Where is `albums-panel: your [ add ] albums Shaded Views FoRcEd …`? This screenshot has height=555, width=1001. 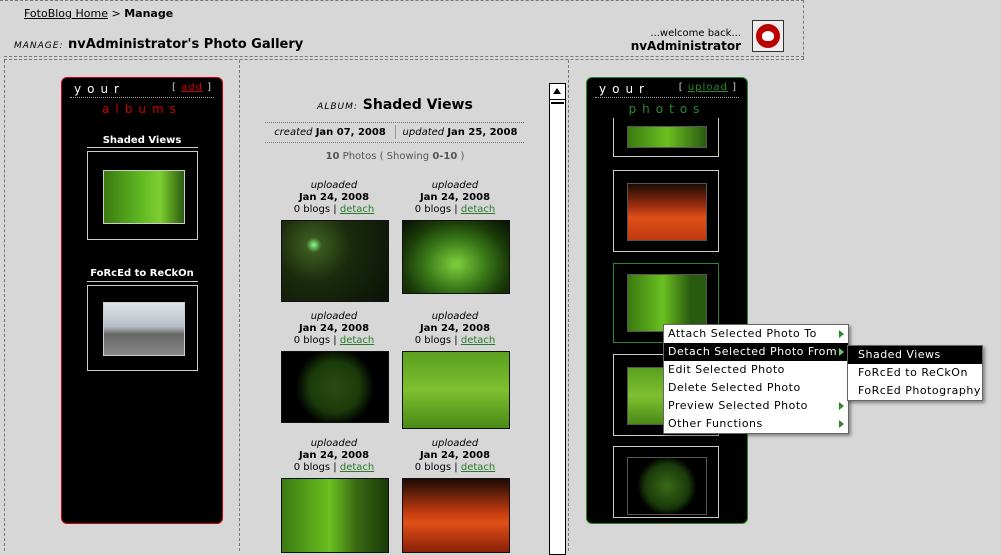
albums-panel: your [ add ] albums Shaded Views FoRcEd … is located at coordinates (142, 300).